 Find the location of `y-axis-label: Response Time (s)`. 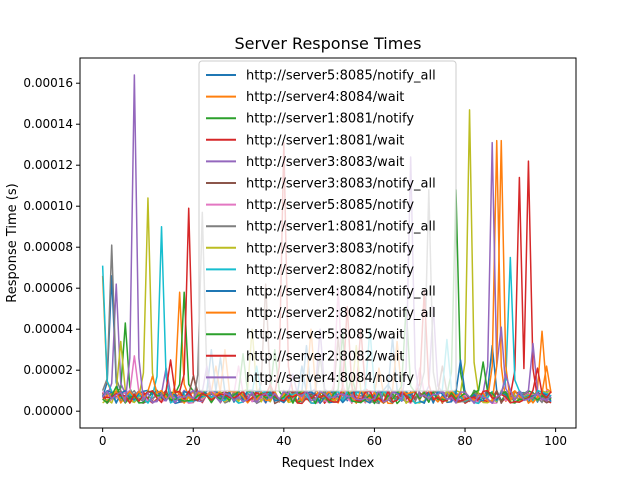

y-axis-label: Response Time (s) is located at coordinates (12, 242).